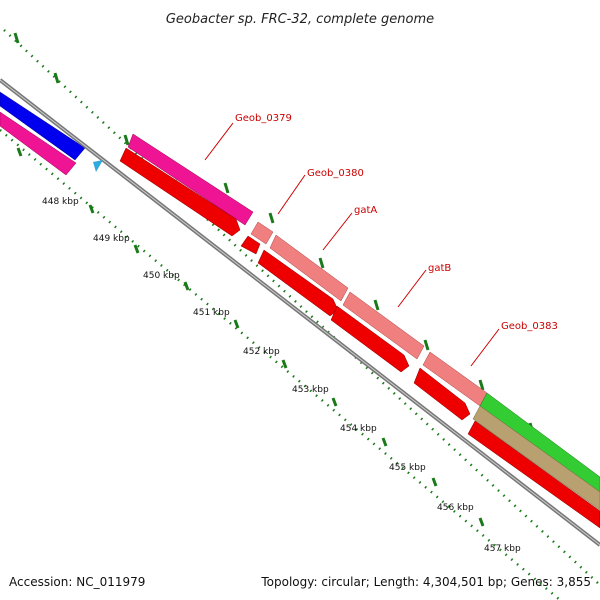  Describe the element at coordinates (407, 468) in the screenshot. I see `kbp-label: 455 kbp` at that location.